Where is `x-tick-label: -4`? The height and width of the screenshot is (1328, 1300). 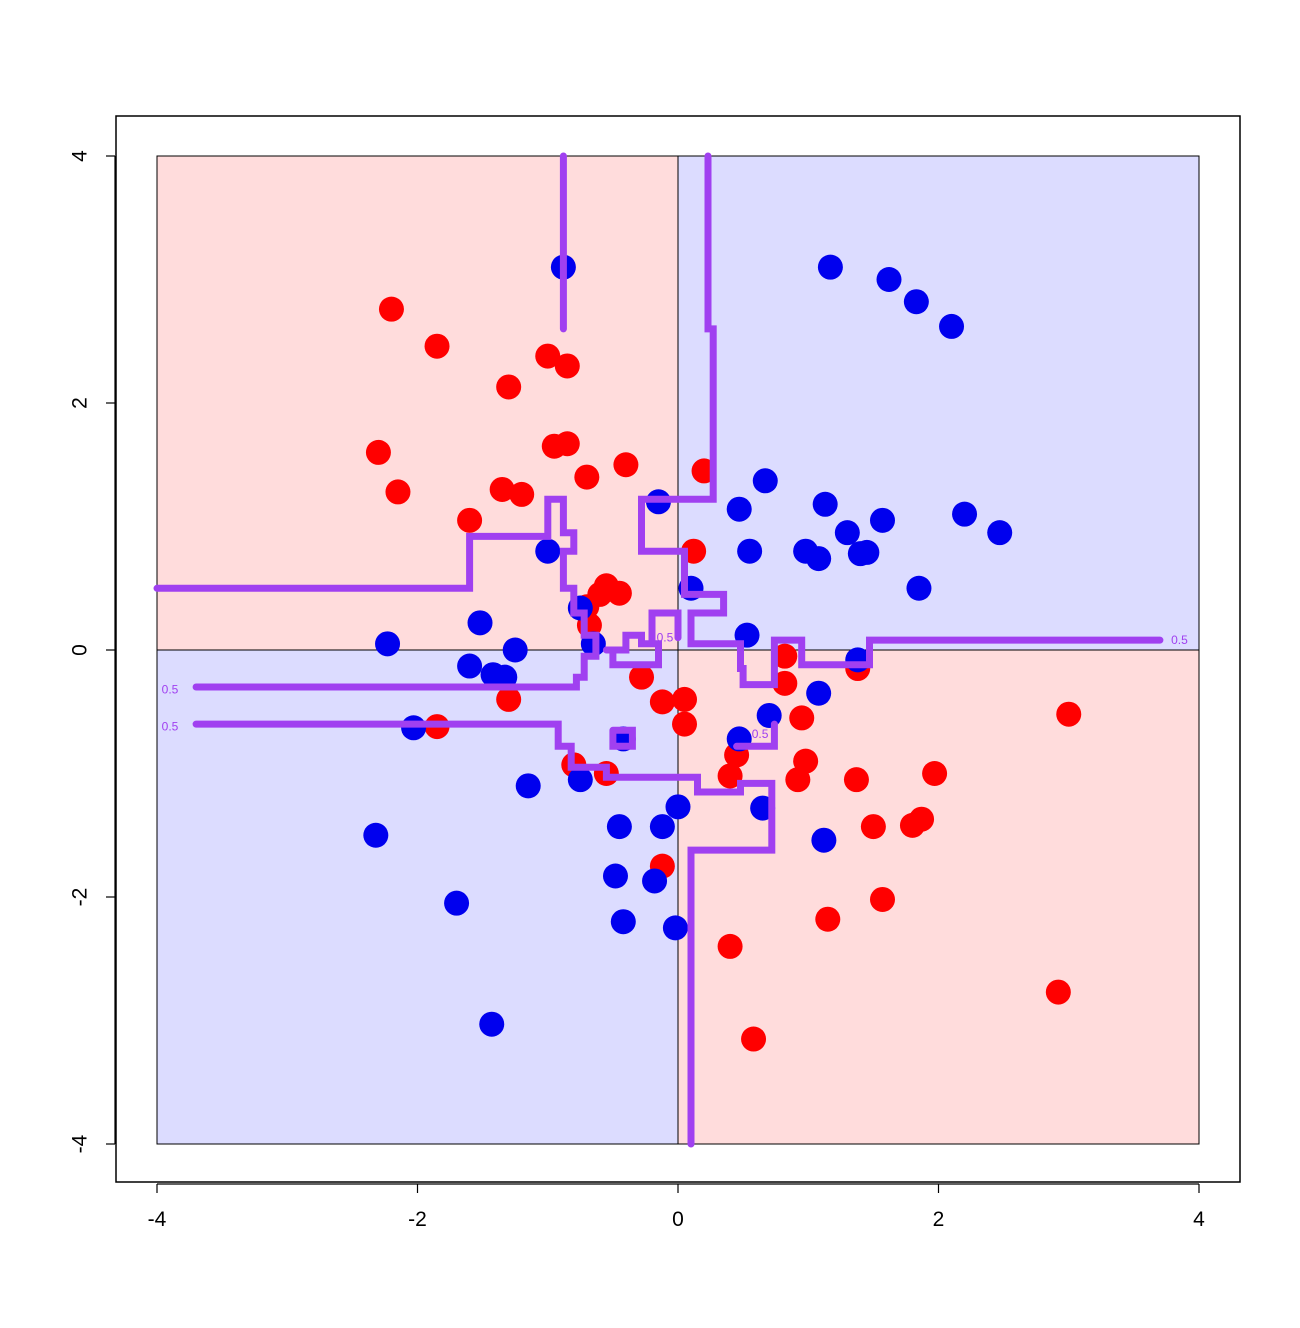
x-tick-label: -4 is located at coordinates (157, 1219).